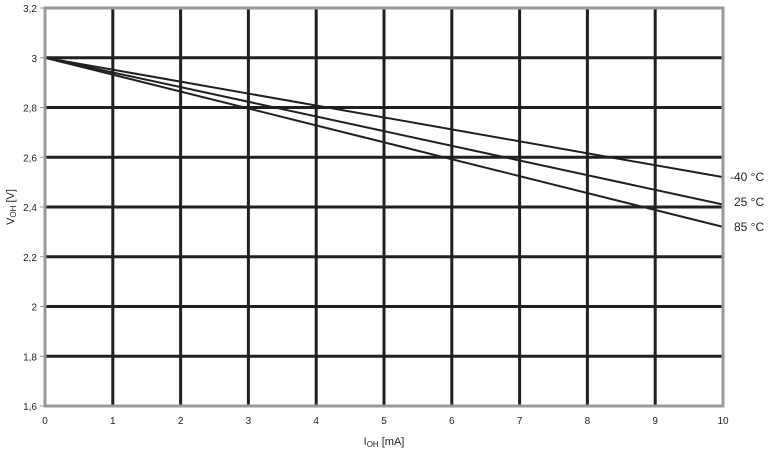  I want to click on series-label: -40 °C, so click(747, 177).